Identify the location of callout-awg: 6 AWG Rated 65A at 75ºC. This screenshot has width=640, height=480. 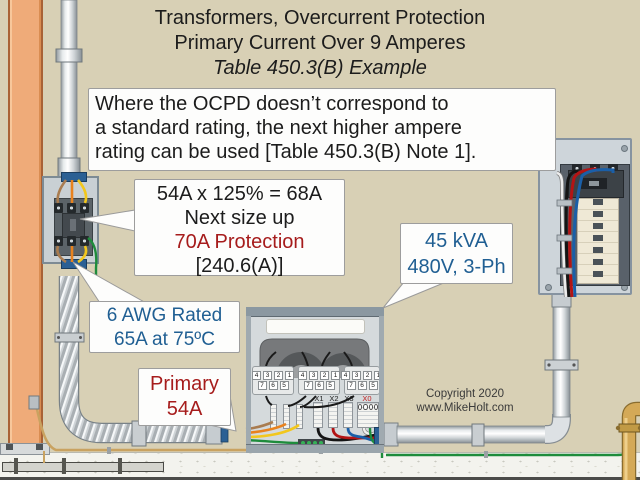
(164, 327).